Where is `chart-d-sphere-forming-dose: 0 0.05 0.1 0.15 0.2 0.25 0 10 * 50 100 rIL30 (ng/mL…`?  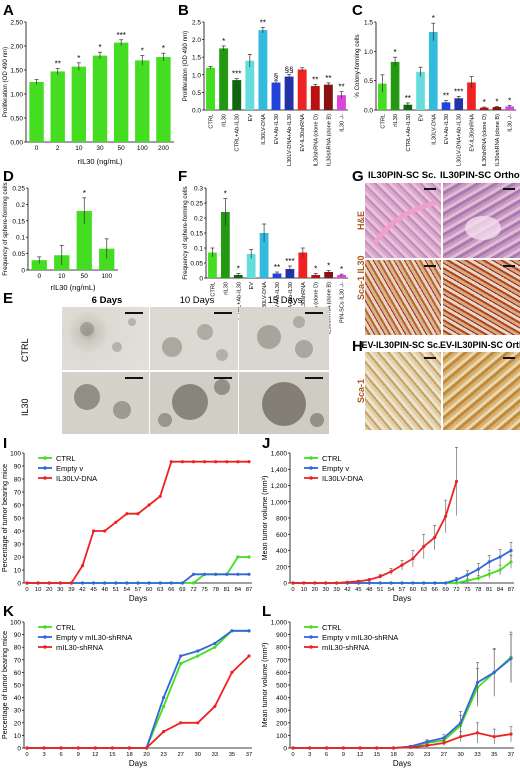
chart-d-sphere-forming-dose: 0 0.05 0.1 0.15 0.2 0.25 0 10 * 50 100 rIL30 (ng/mL… is located at coordinates (60, 237).